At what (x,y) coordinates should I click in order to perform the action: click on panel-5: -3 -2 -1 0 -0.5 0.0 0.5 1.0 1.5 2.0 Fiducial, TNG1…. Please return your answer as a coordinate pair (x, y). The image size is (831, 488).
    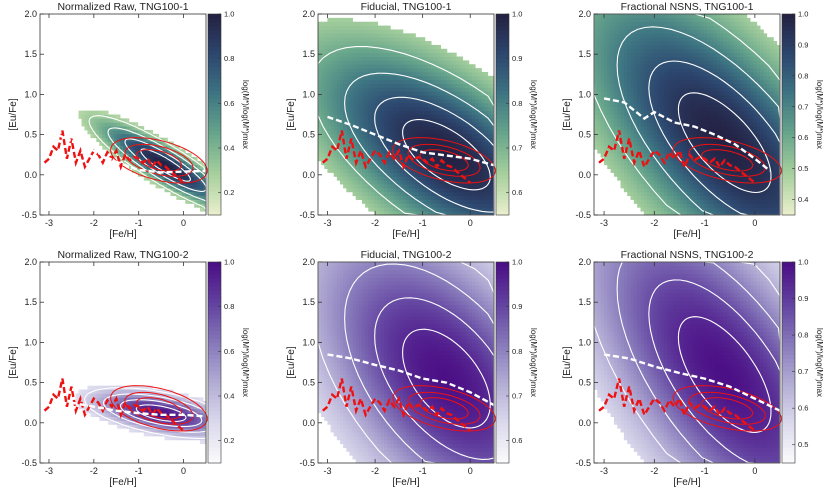
    Looking at the image, I should click on (412, 368).